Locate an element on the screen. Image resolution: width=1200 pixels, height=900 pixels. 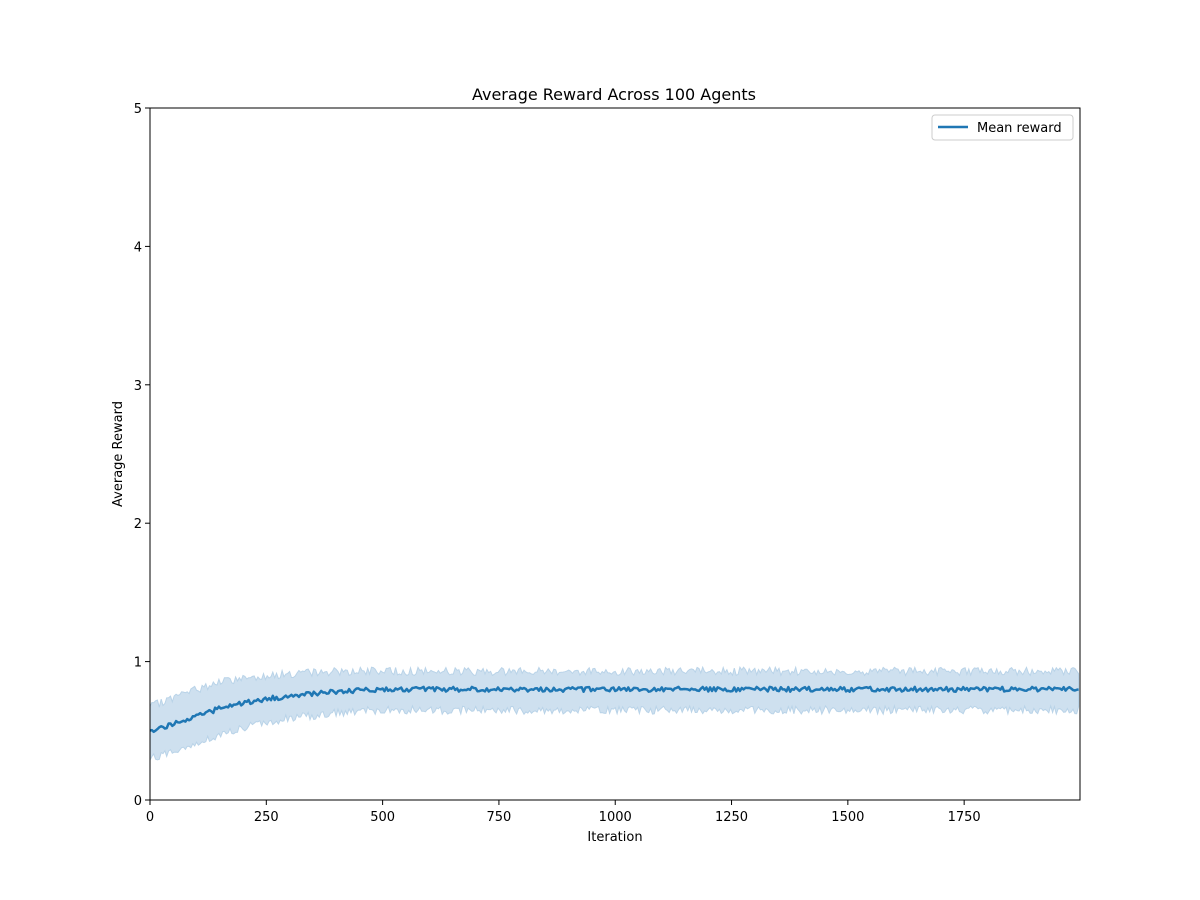
legend-box is located at coordinates (1002, 127).